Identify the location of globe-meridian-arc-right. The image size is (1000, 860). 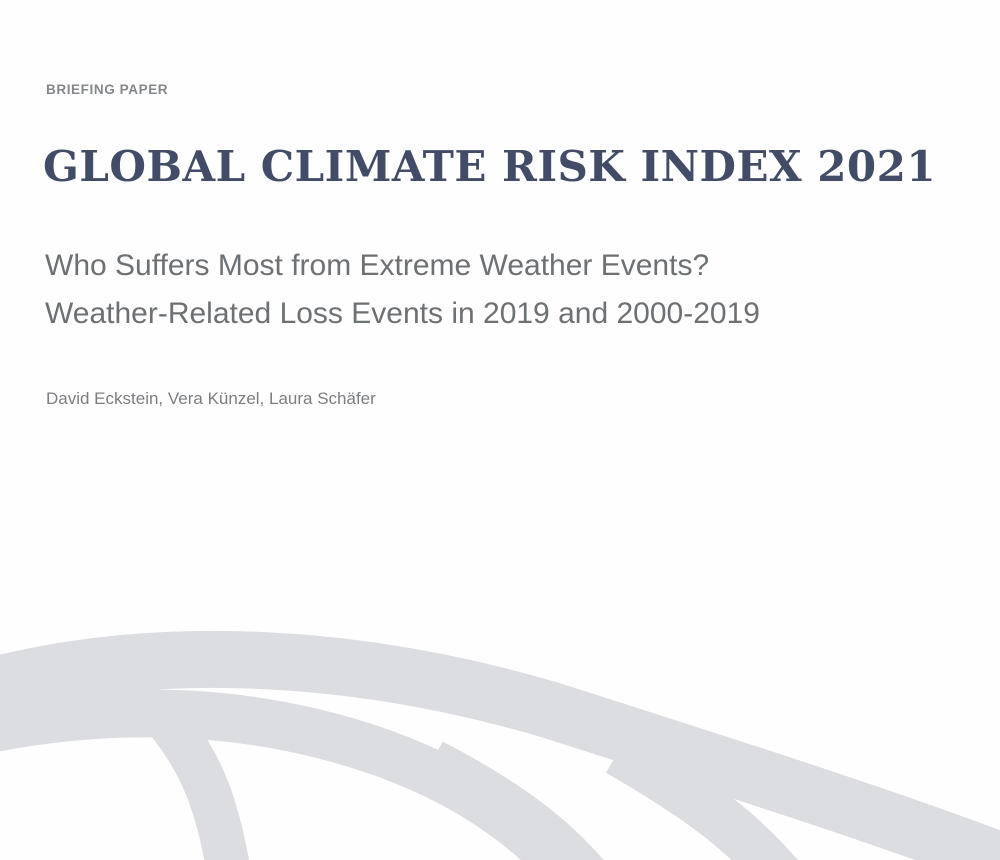
(701, 795).